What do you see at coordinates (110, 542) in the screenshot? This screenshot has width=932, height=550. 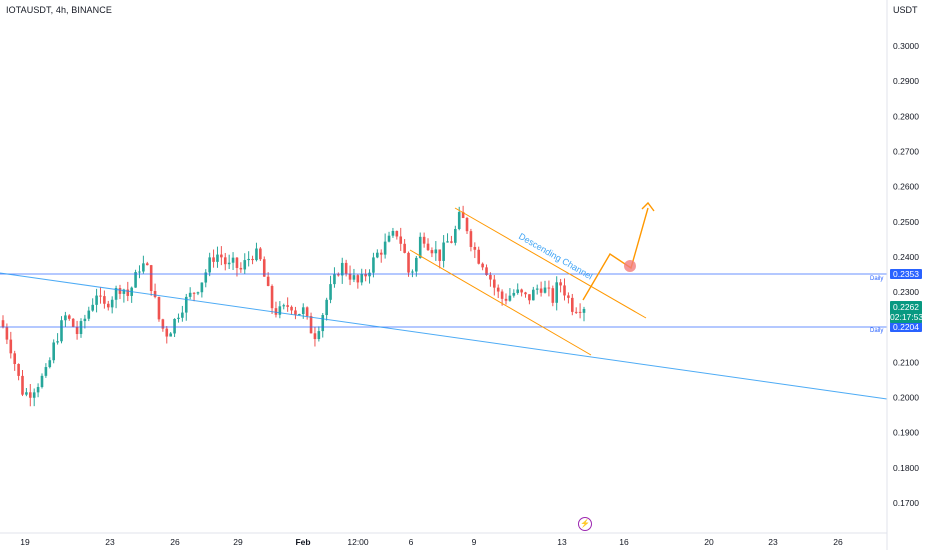 I see `time-tick-label: 23` at bounding box center [110, 542].